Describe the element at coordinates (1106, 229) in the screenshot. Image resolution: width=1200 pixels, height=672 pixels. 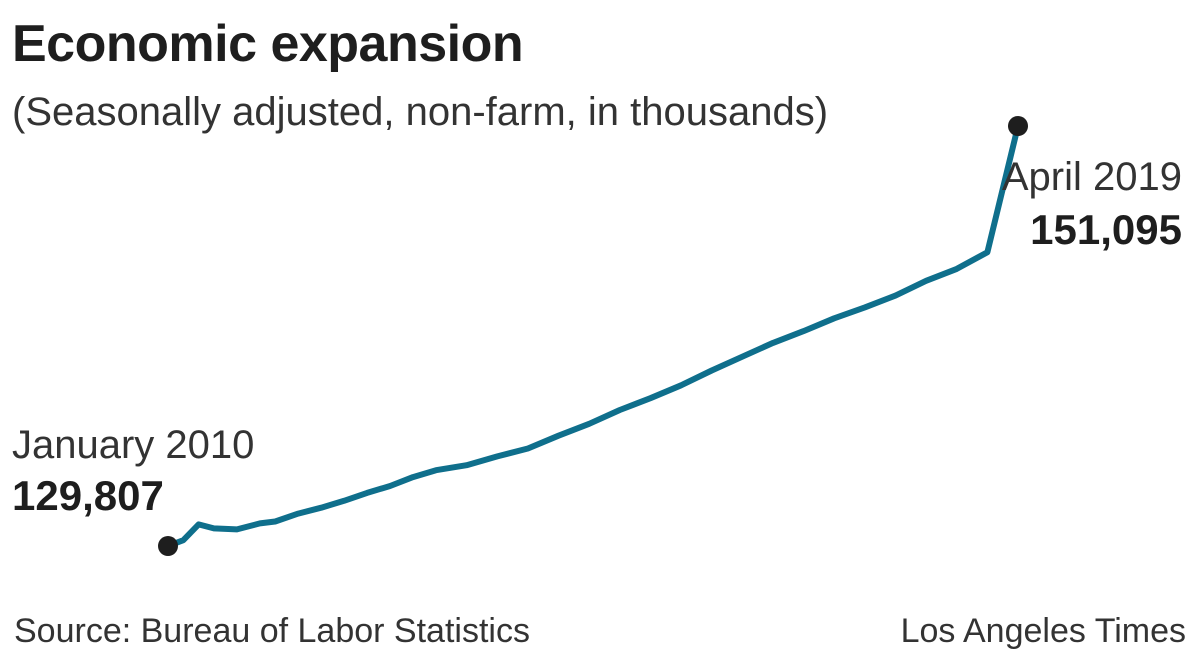
I see `end-value-label: 151,095` at that location.